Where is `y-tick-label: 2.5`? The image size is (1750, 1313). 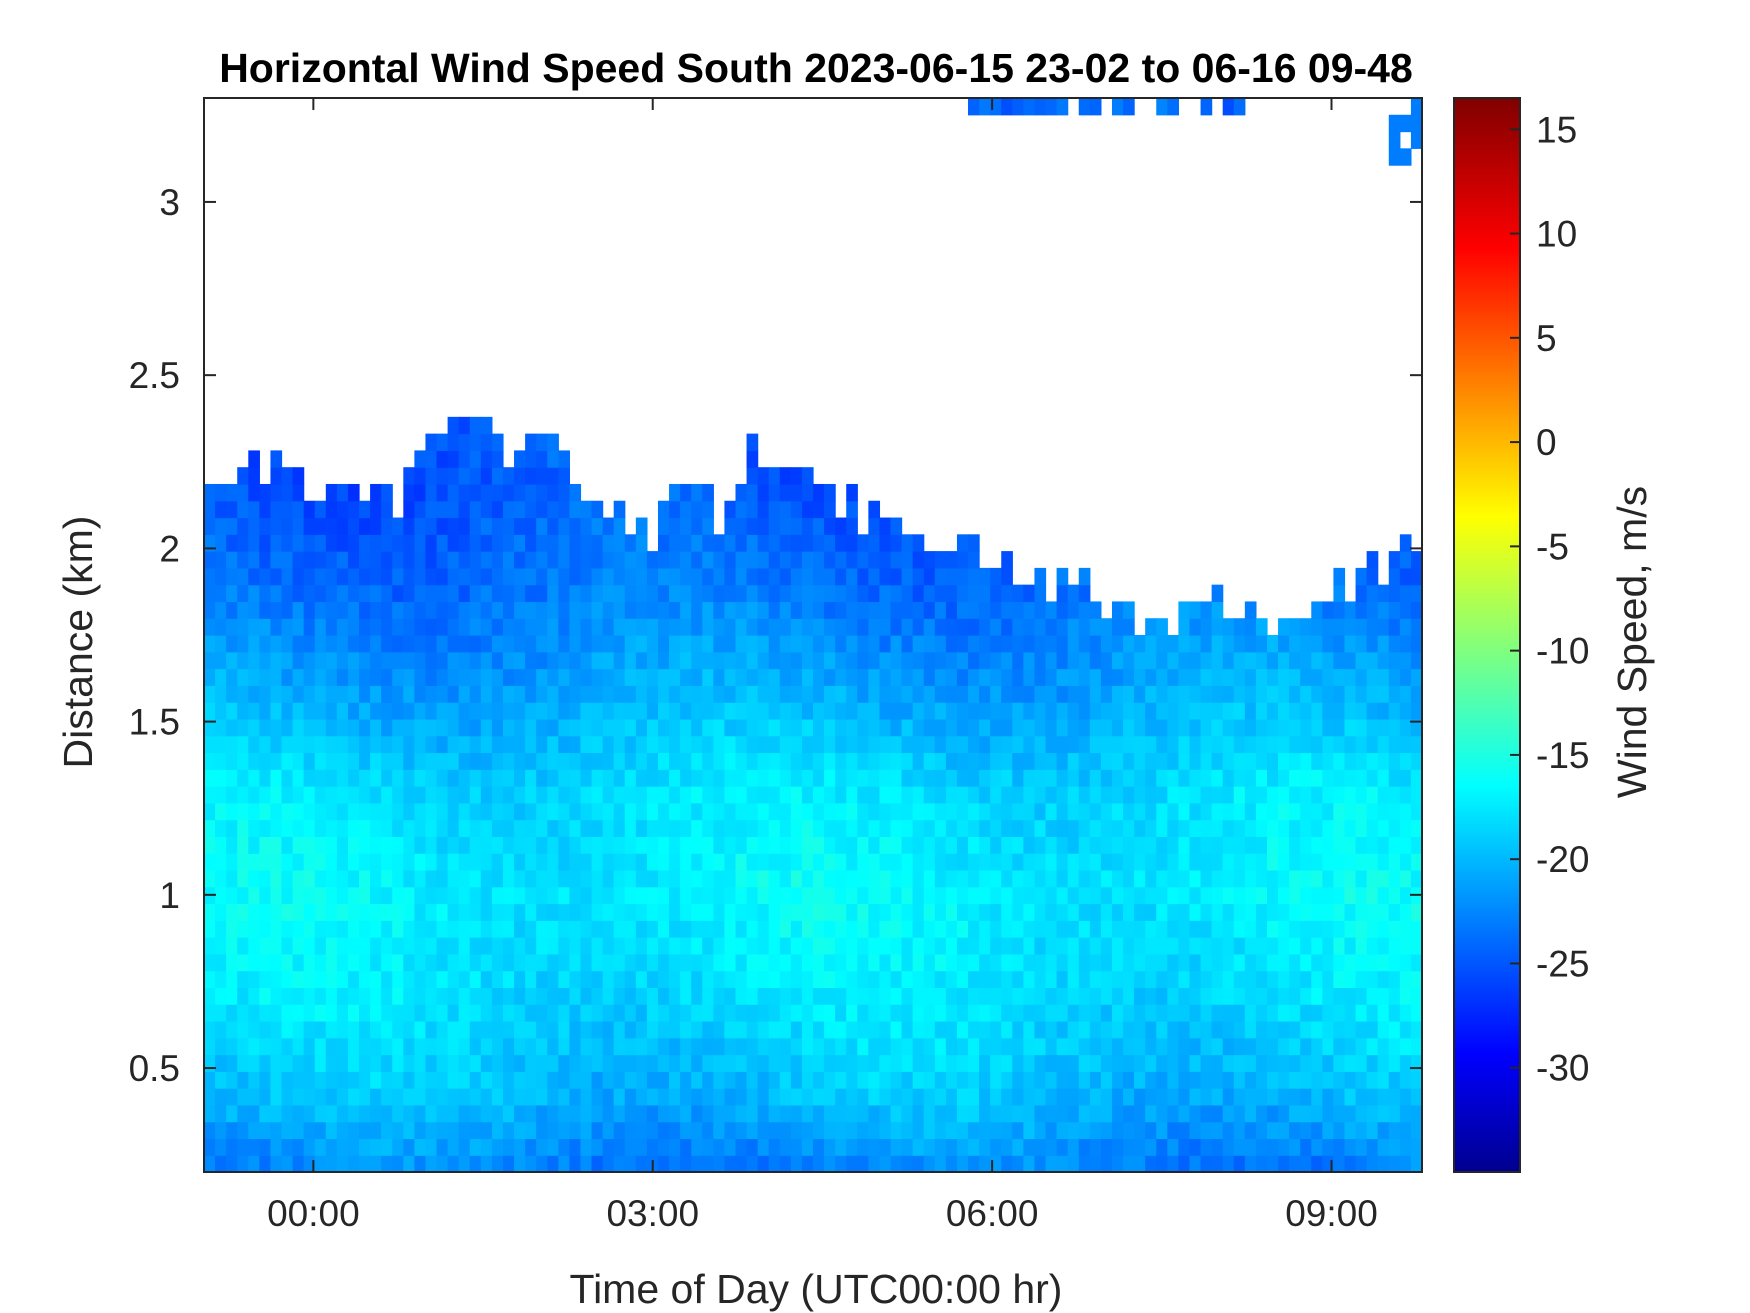
y-tick-label: 2.5 is located at coordinates (154, 375).